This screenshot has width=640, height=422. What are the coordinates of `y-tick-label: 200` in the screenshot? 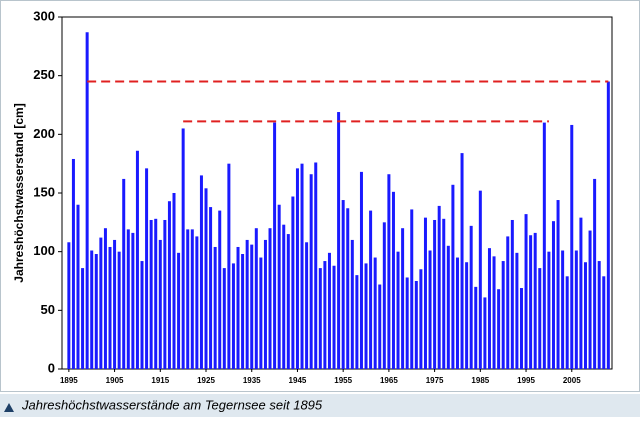 It's located at (44, 133).